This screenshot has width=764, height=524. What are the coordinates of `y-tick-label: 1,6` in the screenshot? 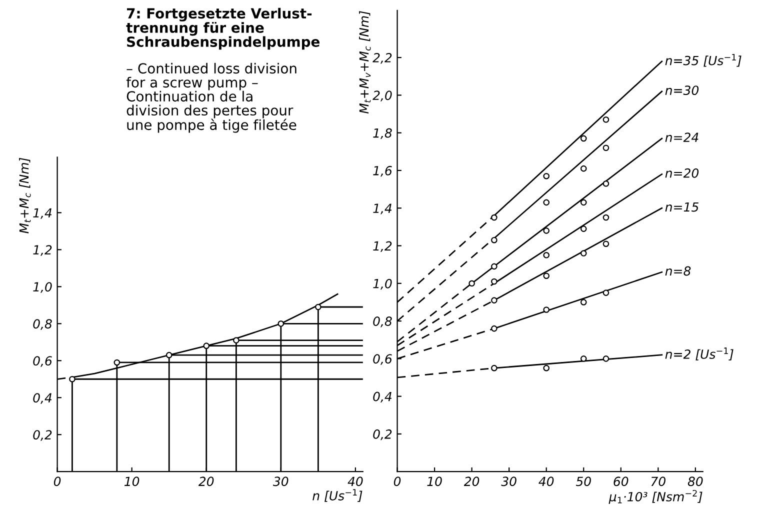 It's located at (382, 171).